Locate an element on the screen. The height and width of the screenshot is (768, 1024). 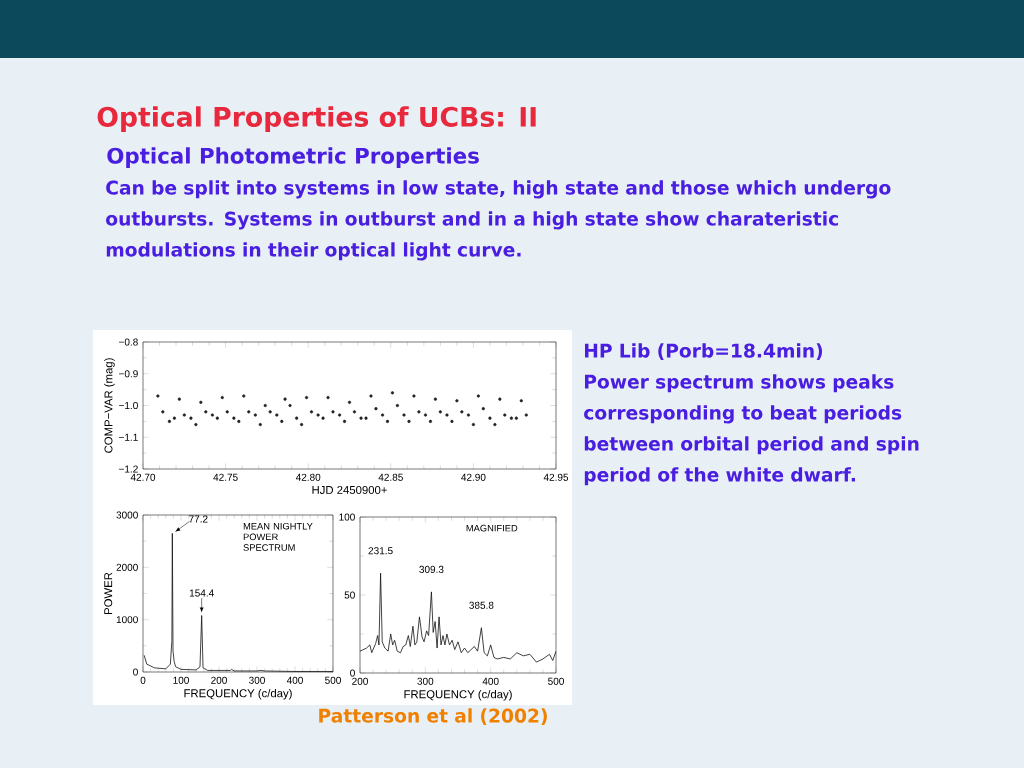
annotation: 154.4 is located at coordinates (201, 593).